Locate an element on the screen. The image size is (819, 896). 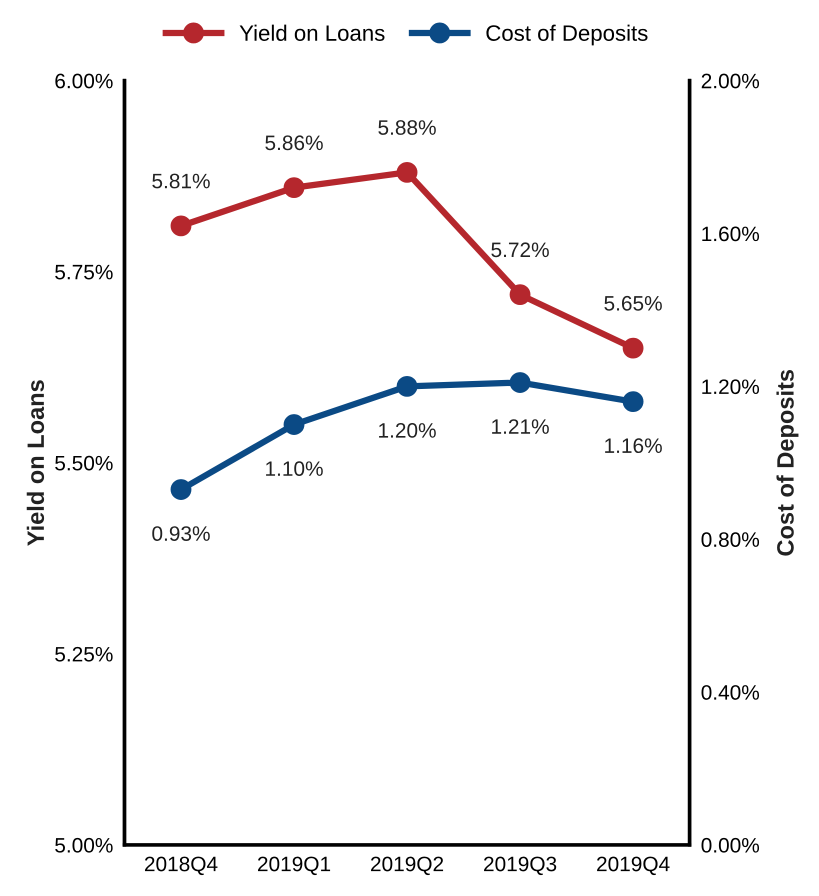
y-axis-title: Yield on Loans is located at coordinates (35, 463).